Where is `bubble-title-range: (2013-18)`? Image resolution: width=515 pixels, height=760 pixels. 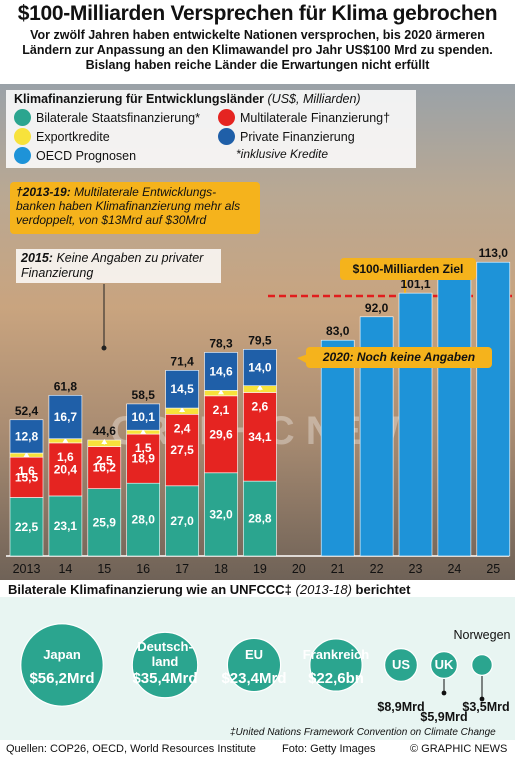 bubble-title-range: (2013-18) is located at coordinates (323, 589).